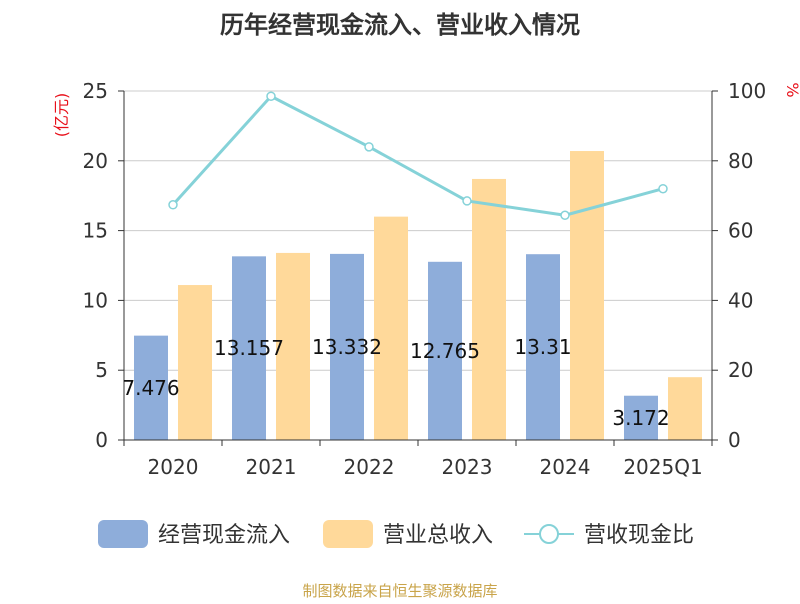 The image size is (800, 604). Describe the element at coordinates (740, 300) in the screenshot. I see `y-right-tick-label: 40` at that location.